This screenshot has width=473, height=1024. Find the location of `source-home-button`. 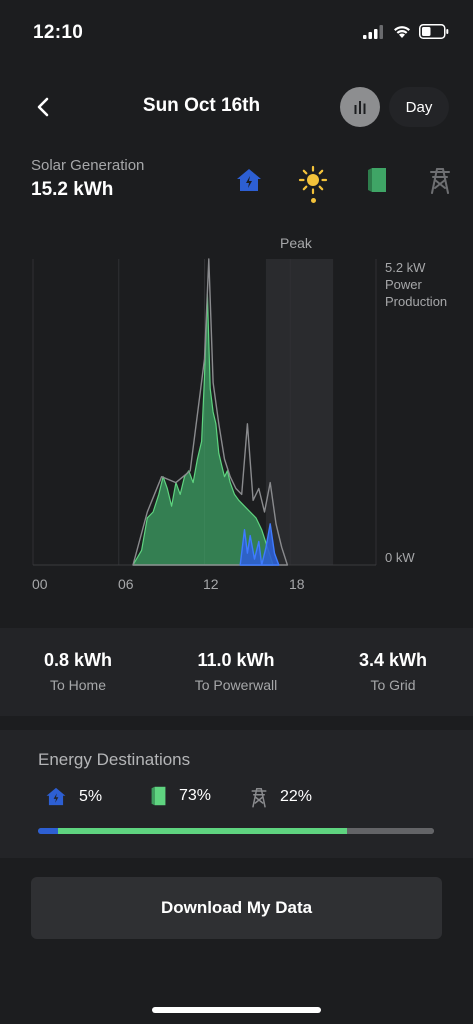

source-home-button is located at coordinates (249, 180).